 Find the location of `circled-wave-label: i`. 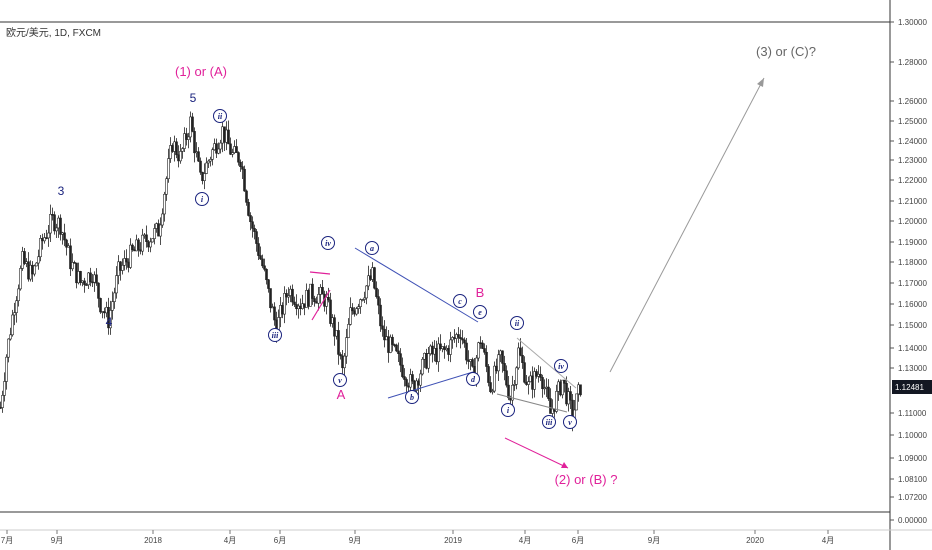

circled-wave-label: i is located at coordinates (508, 410).